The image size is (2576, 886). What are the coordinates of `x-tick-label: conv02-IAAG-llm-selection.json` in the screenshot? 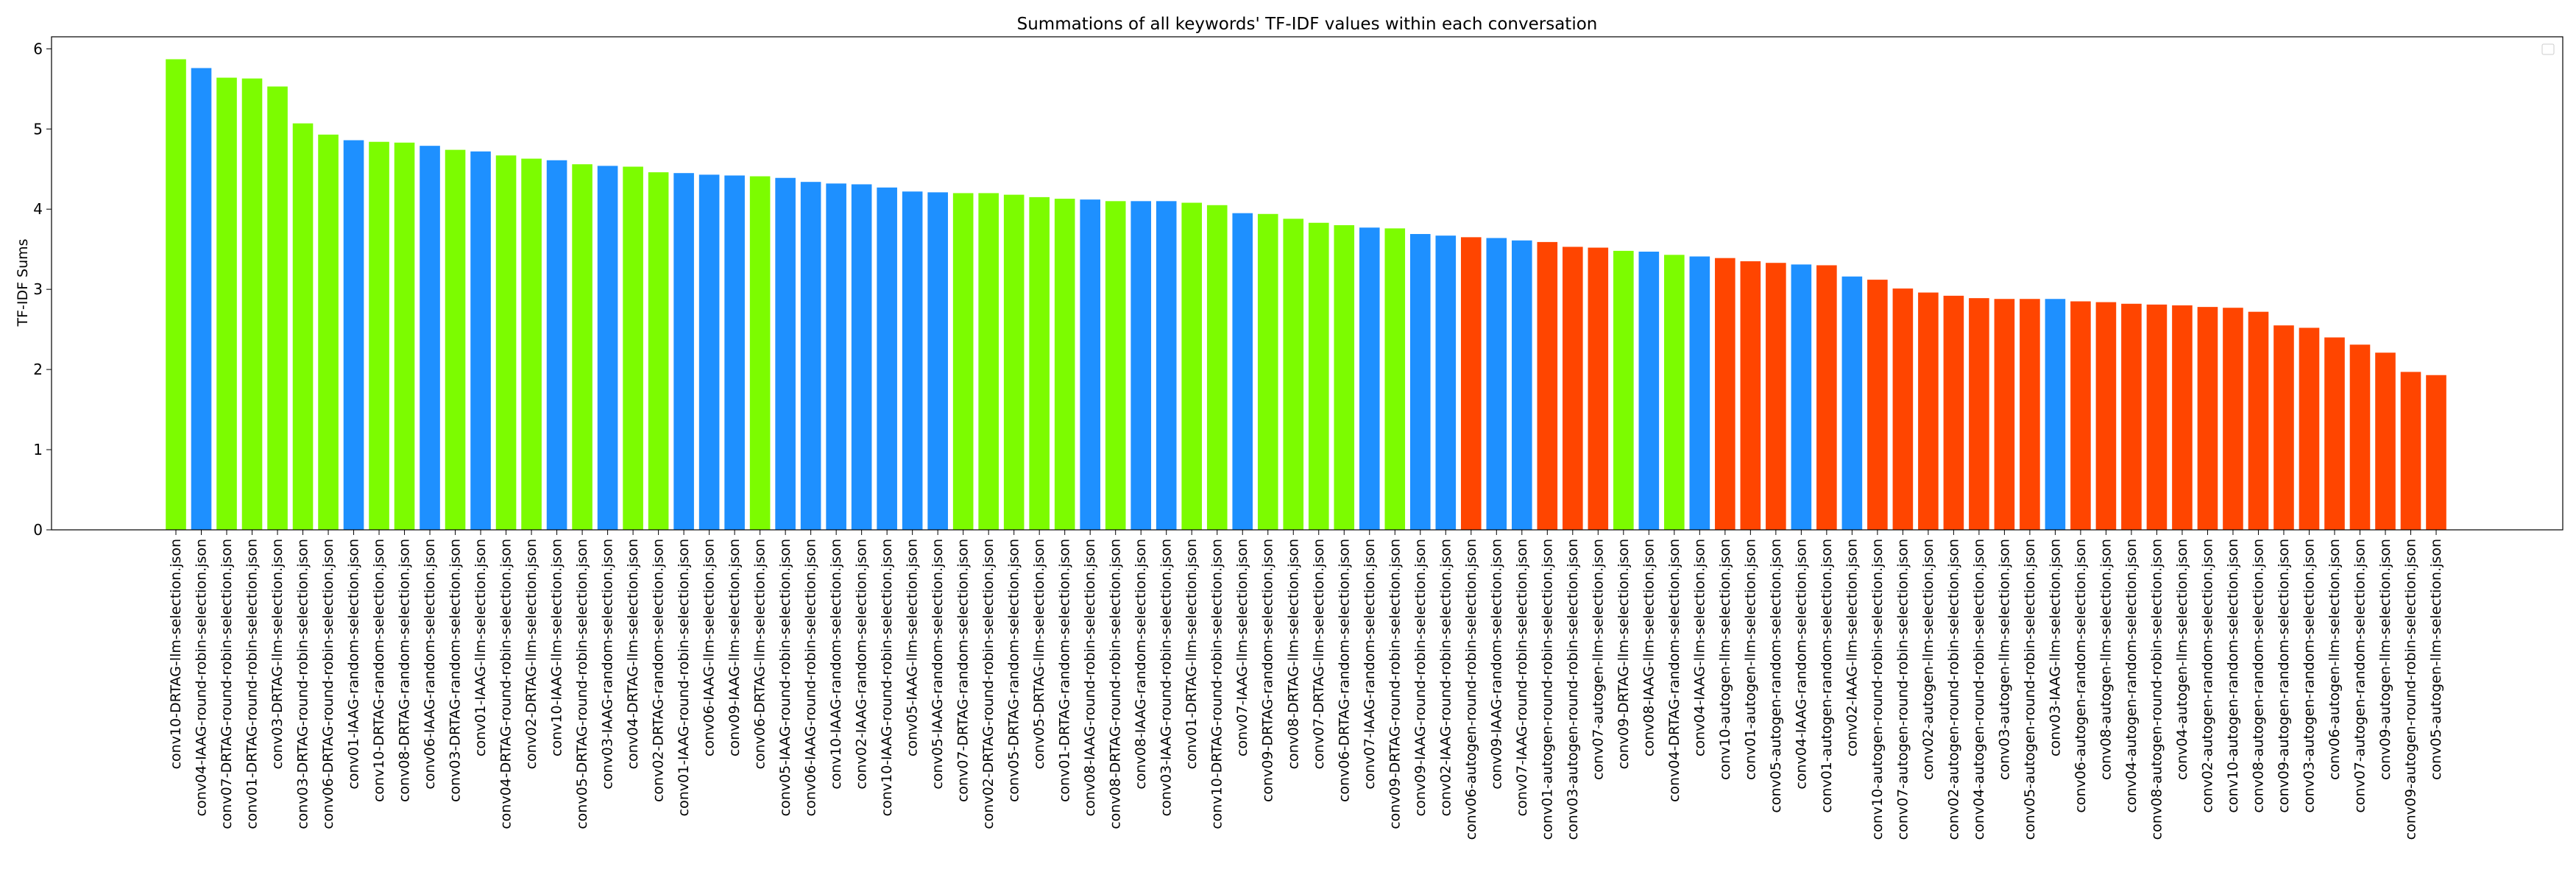 It's located at (1852, 647).